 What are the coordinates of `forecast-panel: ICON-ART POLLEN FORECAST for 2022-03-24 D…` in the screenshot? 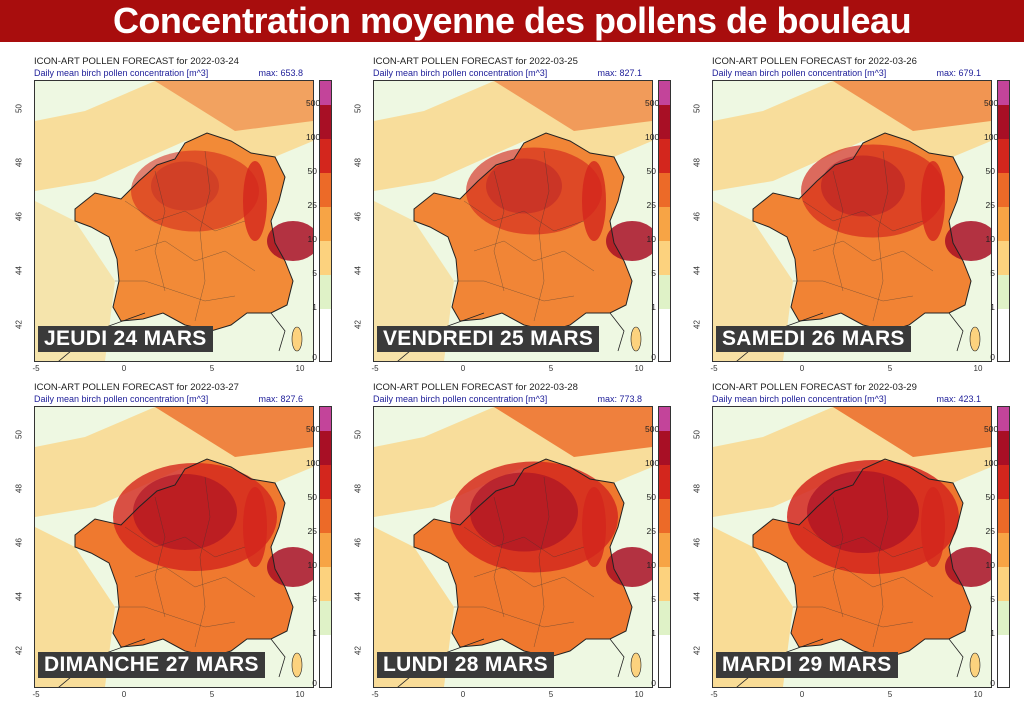 It's located at (172, 214).